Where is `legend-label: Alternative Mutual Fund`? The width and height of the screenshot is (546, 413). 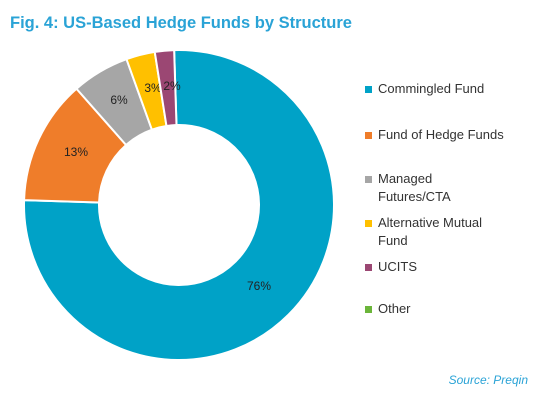 legend-label: Alternative Mutual Fund is located at coordinates (430, 231).